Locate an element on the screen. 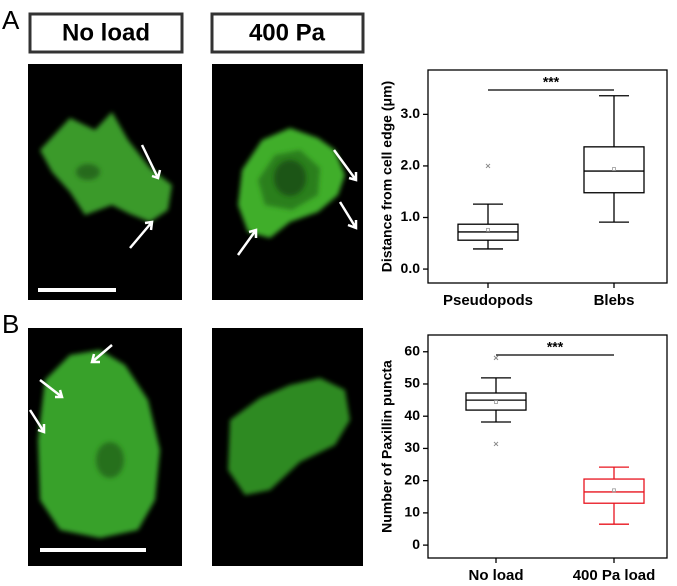 The width and height of the screenshot is (677, 586). y-tick-label: 0 is located at coordinates (416, 544).